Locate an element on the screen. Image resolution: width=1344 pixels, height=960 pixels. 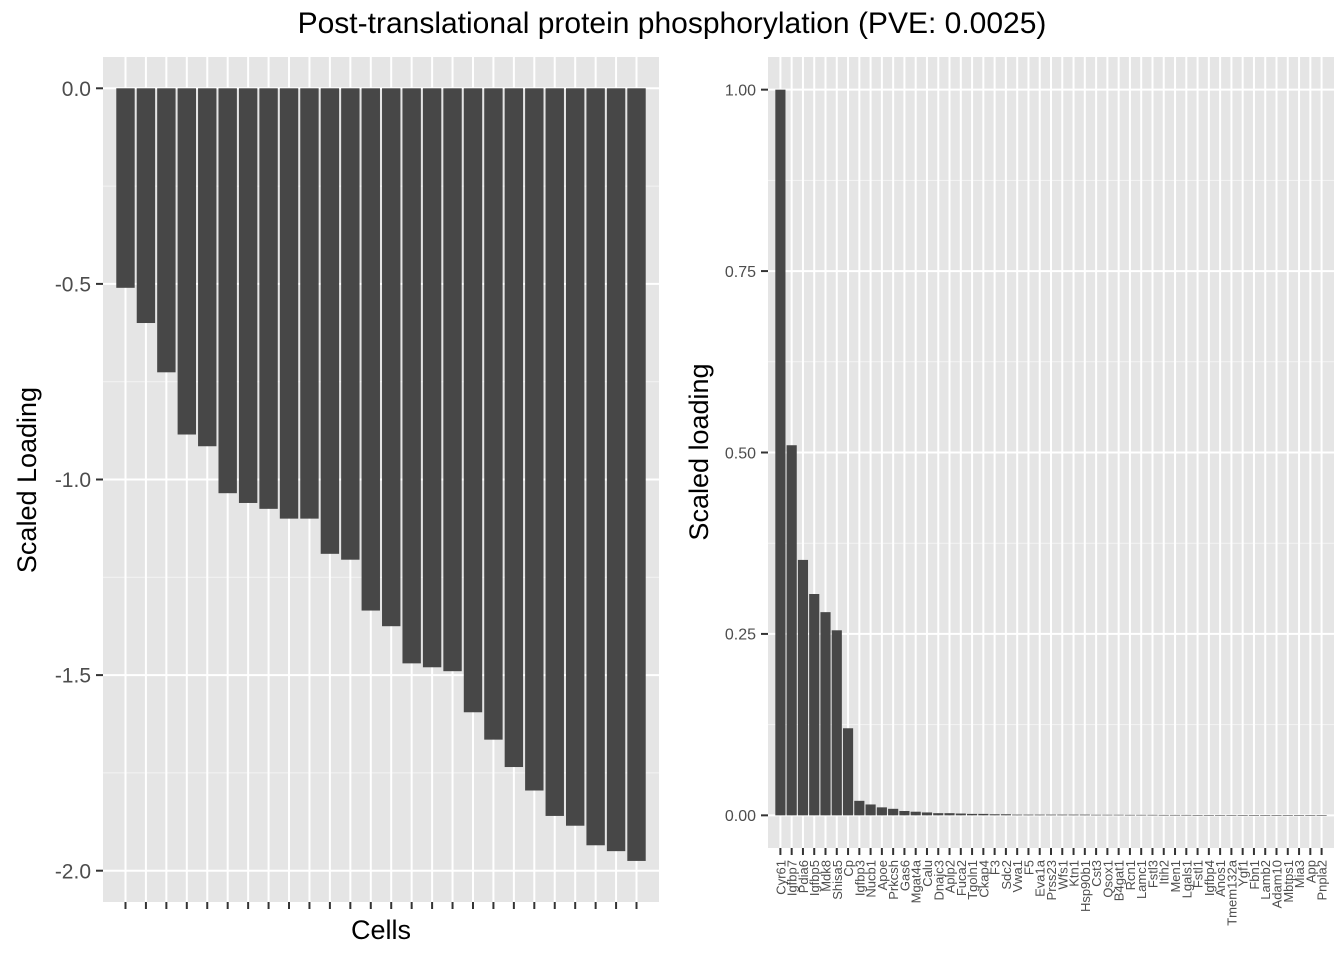
y-tick-label: 0.75 is located at coordinates (740, 272).